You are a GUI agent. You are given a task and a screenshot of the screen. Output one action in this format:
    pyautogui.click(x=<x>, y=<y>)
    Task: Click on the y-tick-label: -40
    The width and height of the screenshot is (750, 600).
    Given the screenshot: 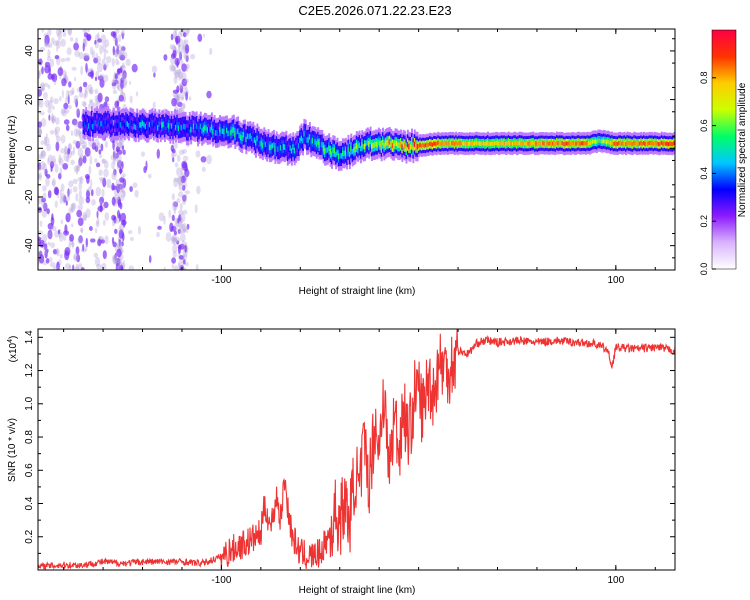 What is the action you would take?
    pyautogui.click(x=29, y=245)
    